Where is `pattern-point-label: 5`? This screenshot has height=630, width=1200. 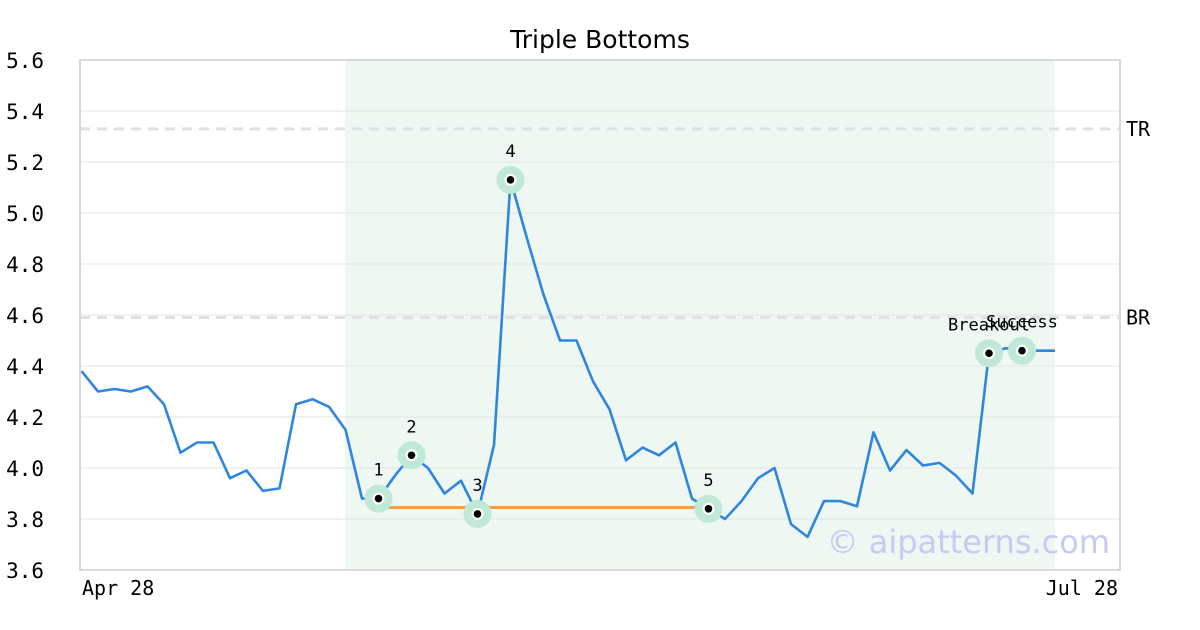
pattern-point-label: 5 is located at coordinates (708, 481).